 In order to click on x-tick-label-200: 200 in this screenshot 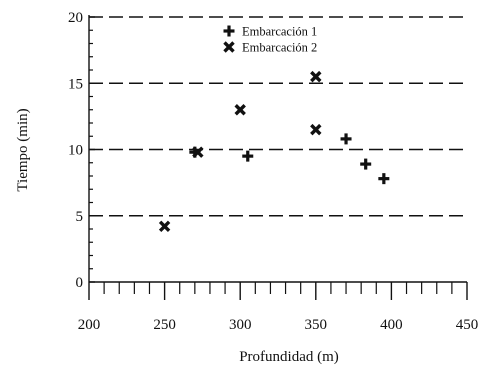, I will do `click(89, 325)`.